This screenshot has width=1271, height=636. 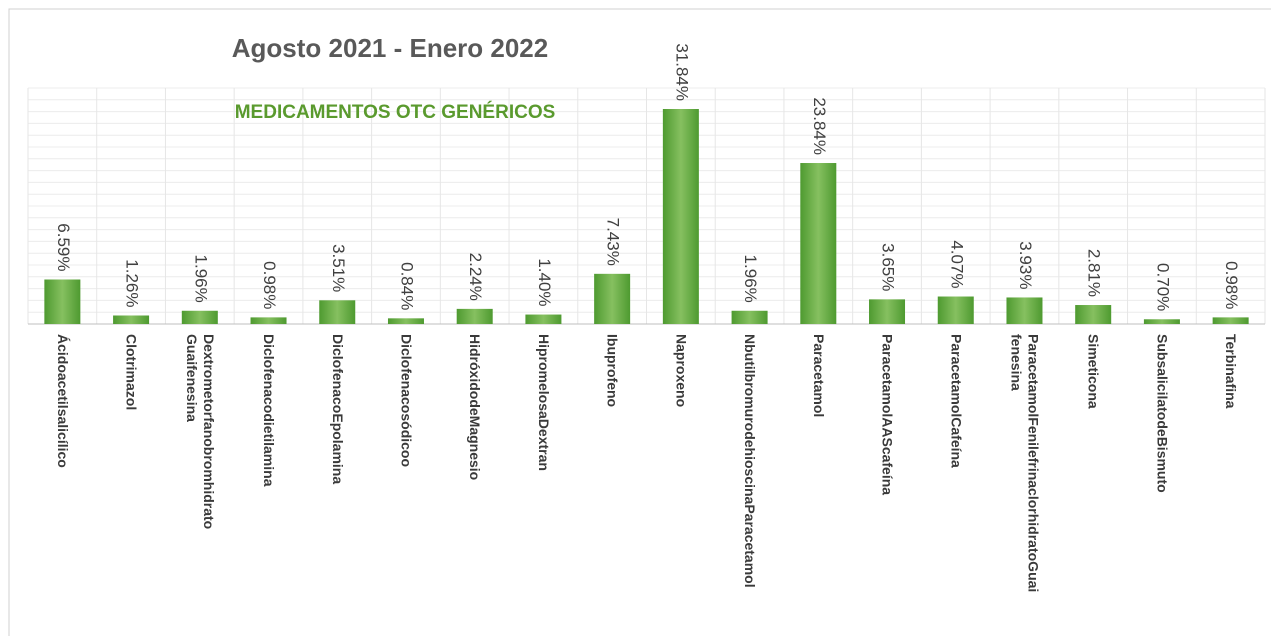 I want to click on x-tick-label: DiclofenacoEpolamina, so click(x=337, y=409).